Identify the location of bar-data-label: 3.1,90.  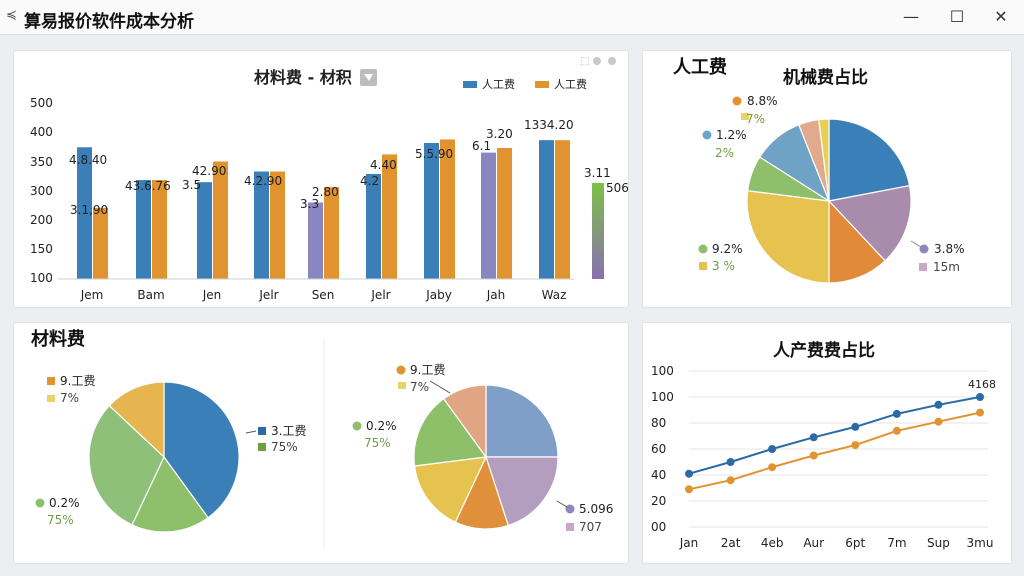
(89, 210).